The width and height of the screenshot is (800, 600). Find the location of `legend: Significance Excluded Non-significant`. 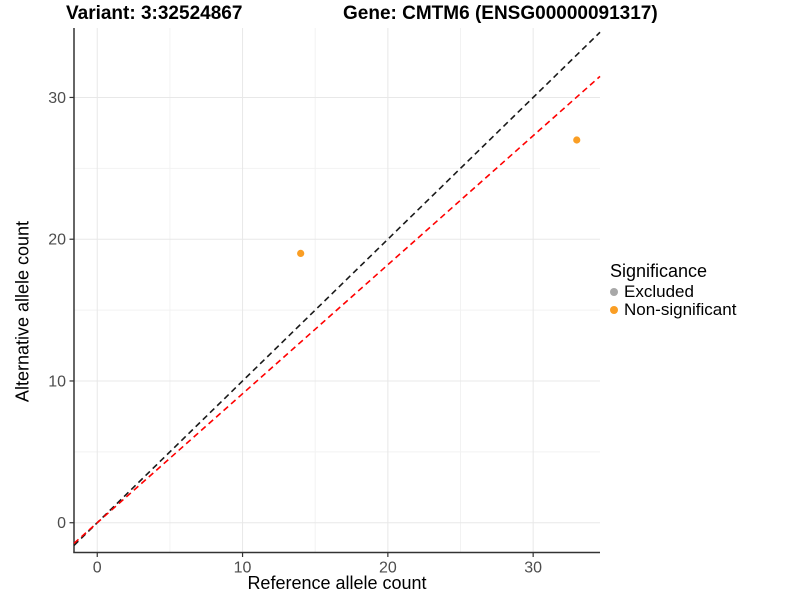

legend: Significance Excluded Non-significant is located at coordinates (673, 290).